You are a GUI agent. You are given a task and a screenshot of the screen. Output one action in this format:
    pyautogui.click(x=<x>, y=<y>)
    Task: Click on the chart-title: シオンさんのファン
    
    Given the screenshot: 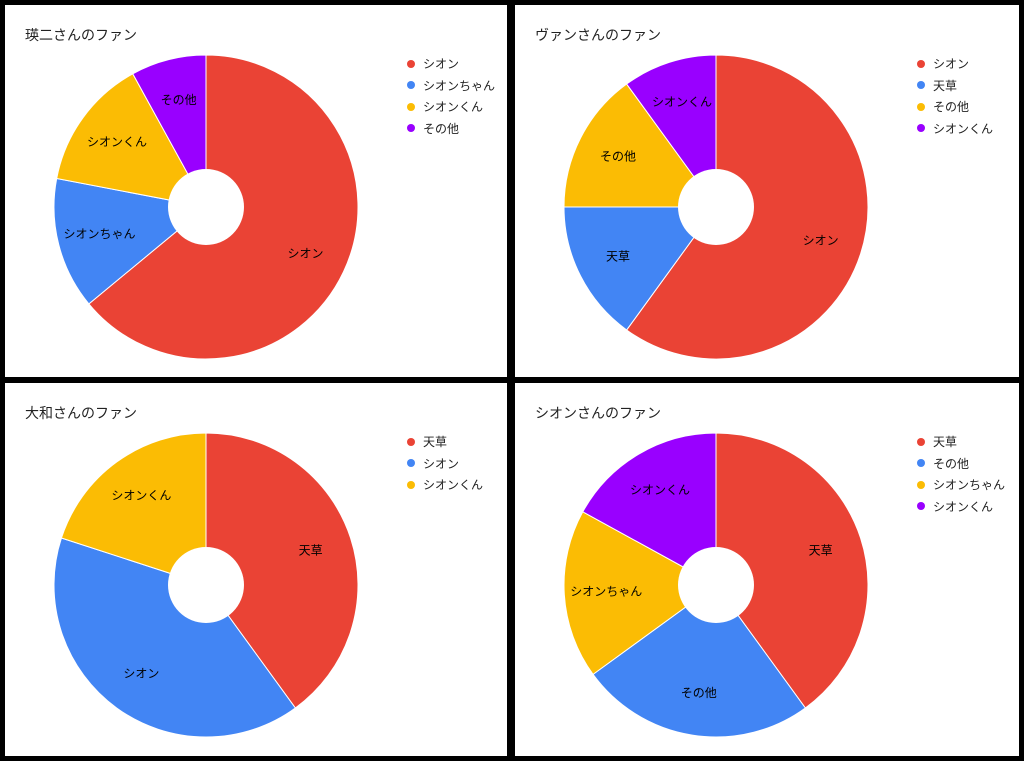 What is the action you would take?
    pyautogui.click(x=598, y=414)
    